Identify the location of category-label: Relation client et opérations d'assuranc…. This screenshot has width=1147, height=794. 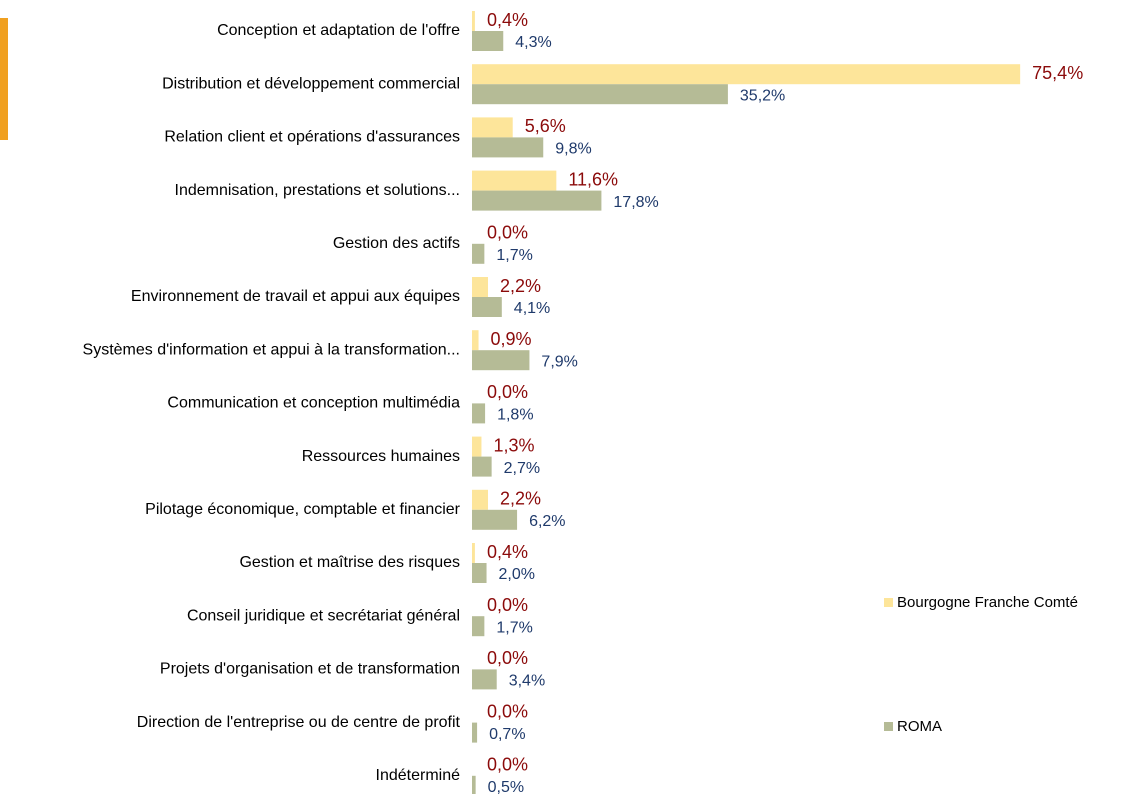
(312, 137).